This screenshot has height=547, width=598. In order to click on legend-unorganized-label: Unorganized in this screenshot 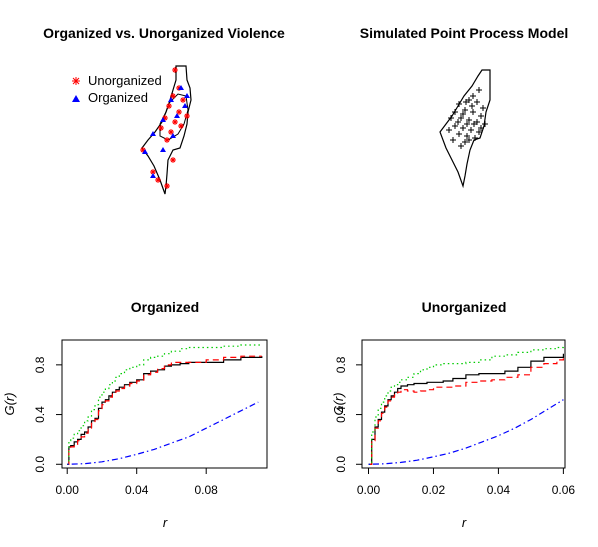, I will do `click(125, 80)`.